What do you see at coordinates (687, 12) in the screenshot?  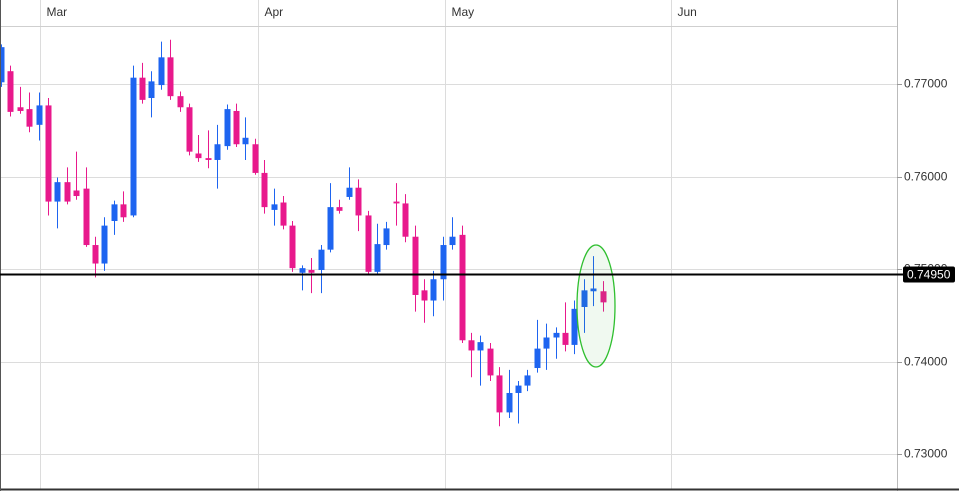 I see `x-tick-label: Jun` at bounding box center [687, 12].